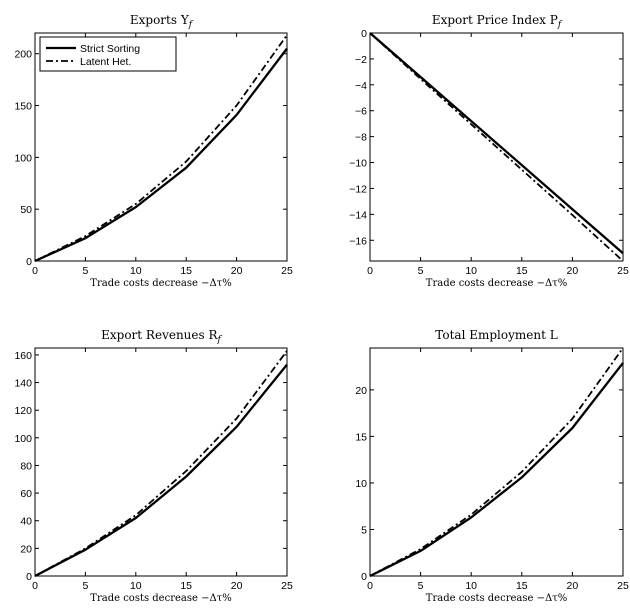 Image resolution: width=630 pixels, height=611 pixels. What do you see at coordinates (496, 335) in the screenshot?
I see `chart-title: Total Employment L` at bounding box center [496, 335].